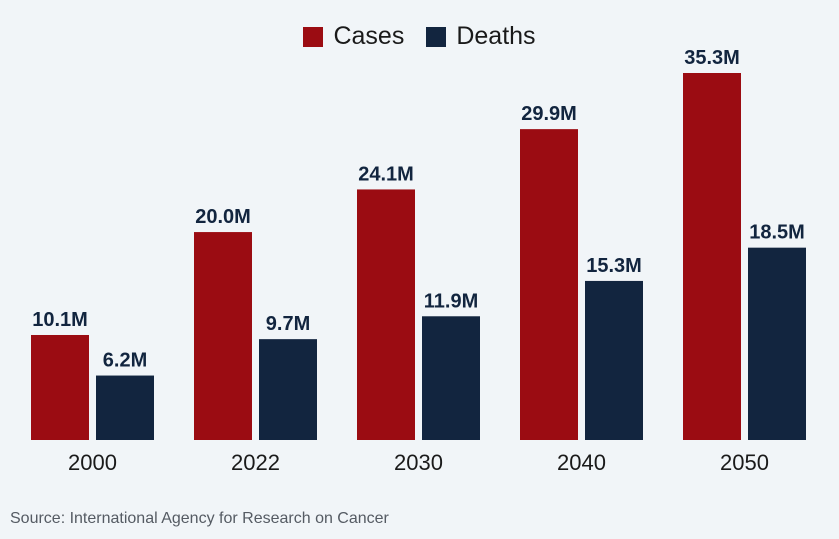 This screenshot has height=539, width=839. What do you see at coordinates (436, 36) in the screenshot?
I see `legend-swatch-deaths` at bounding box center [436, 36].